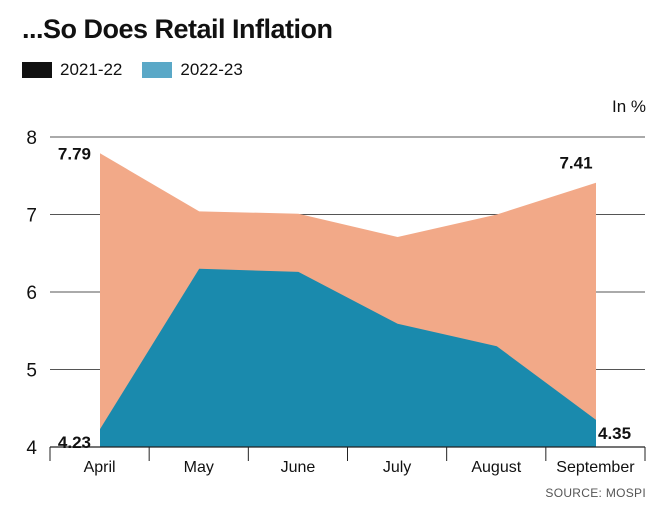 The height and width of the screenshot is (519, 668). I want to click on x-tick-label-june: June, so click(298, 467).